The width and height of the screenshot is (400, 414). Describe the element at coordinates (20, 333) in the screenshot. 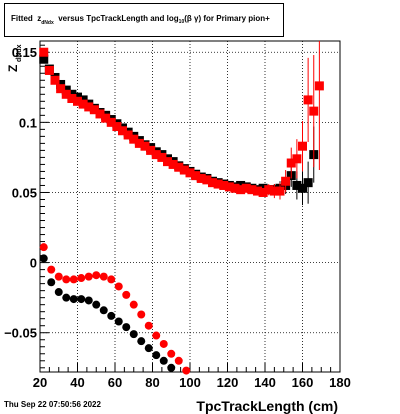

I see `y-tick-label: −0.05` at that location.